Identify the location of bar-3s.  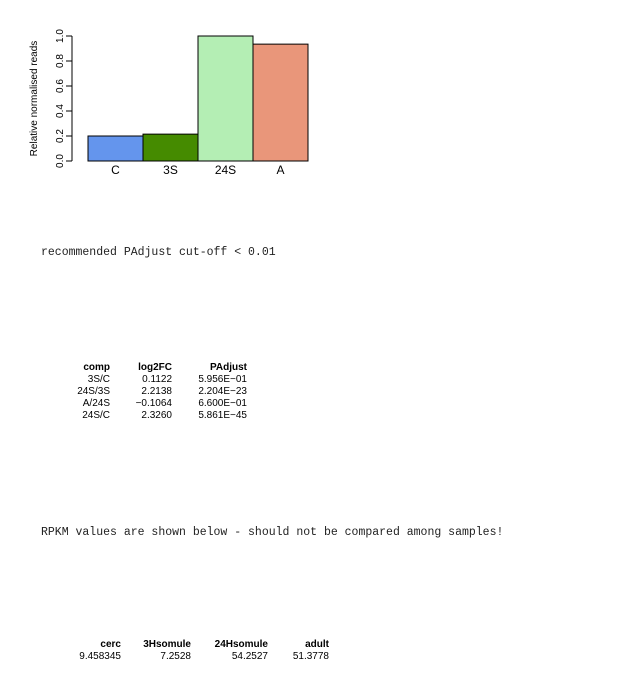
(170, 147).